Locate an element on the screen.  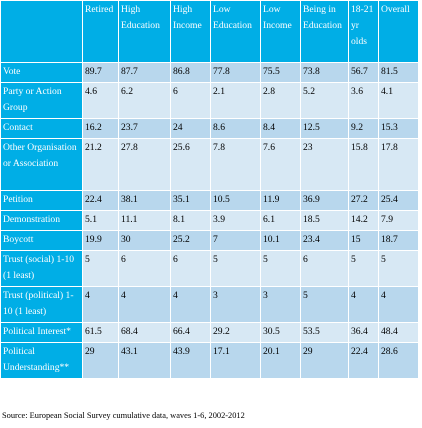
table-cell: 11.9 is located at coordinates (280, 200).